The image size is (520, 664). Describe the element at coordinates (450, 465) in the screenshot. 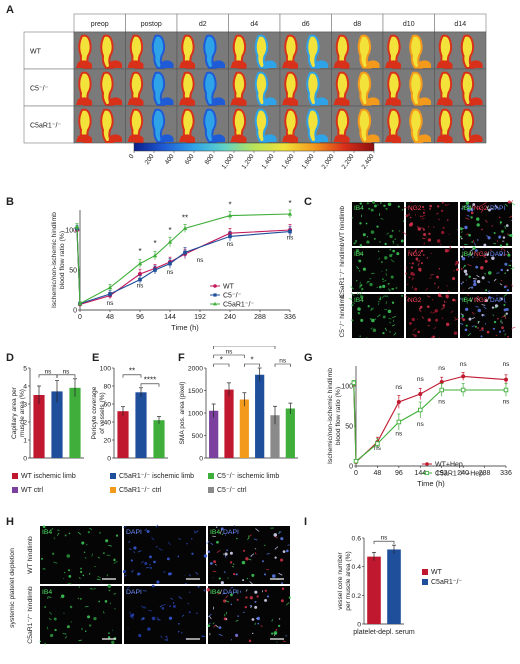

I see `legend-label: WT+Hep.` at that location.